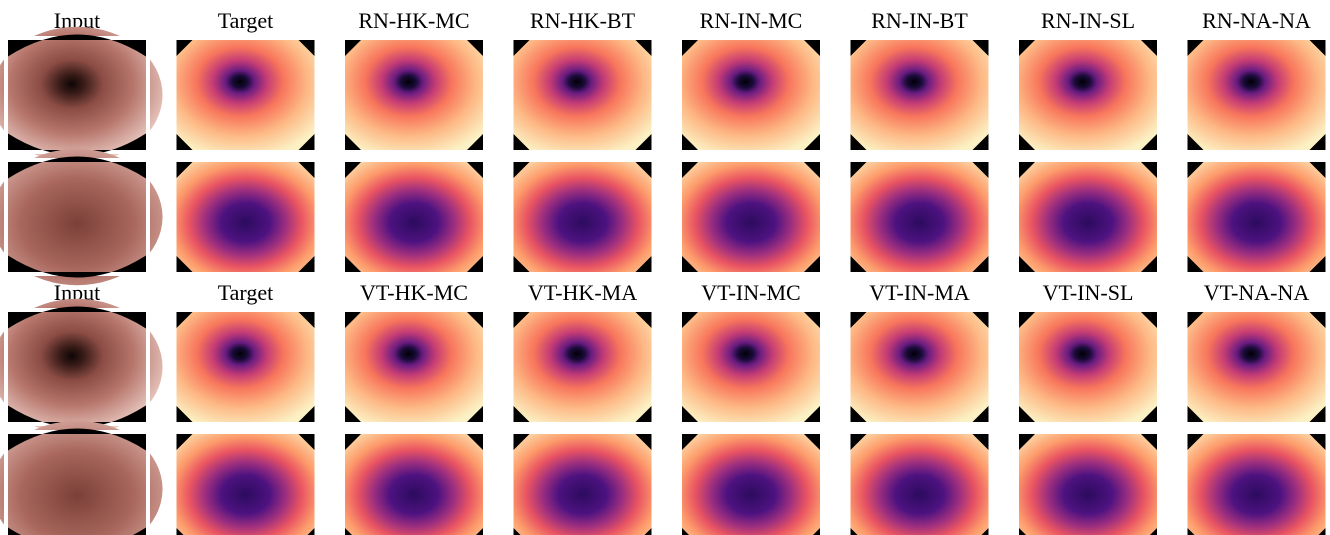  What do you see at coordinates (751, 20) in the screenshot?
I see `column-label: RN-IN-MC` at bounding box center [751, 20].